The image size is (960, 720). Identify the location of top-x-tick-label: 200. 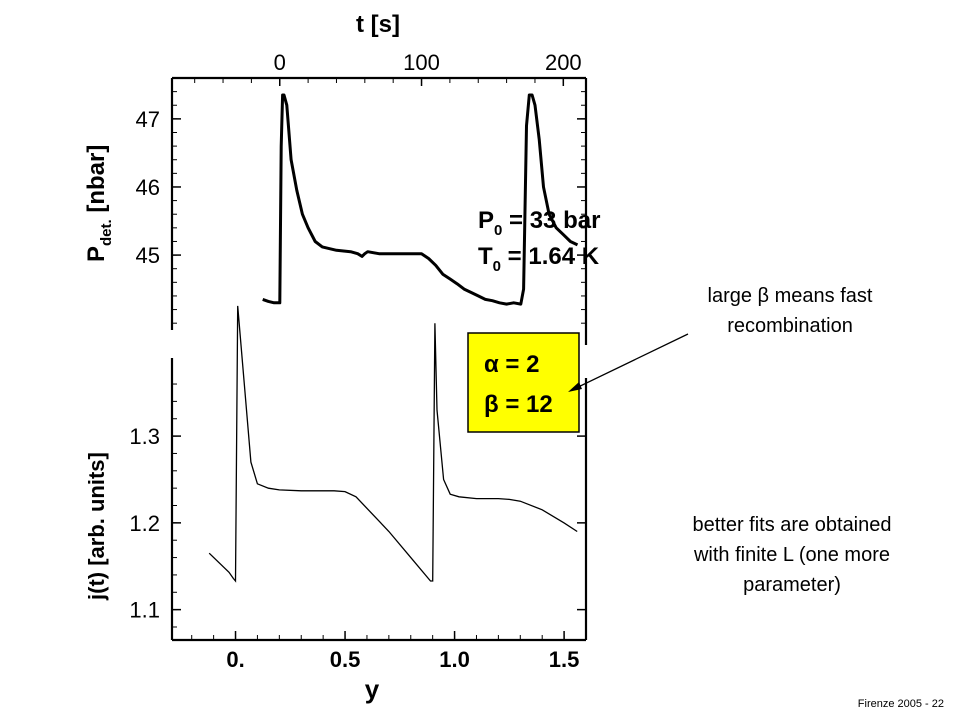
(563, 62).